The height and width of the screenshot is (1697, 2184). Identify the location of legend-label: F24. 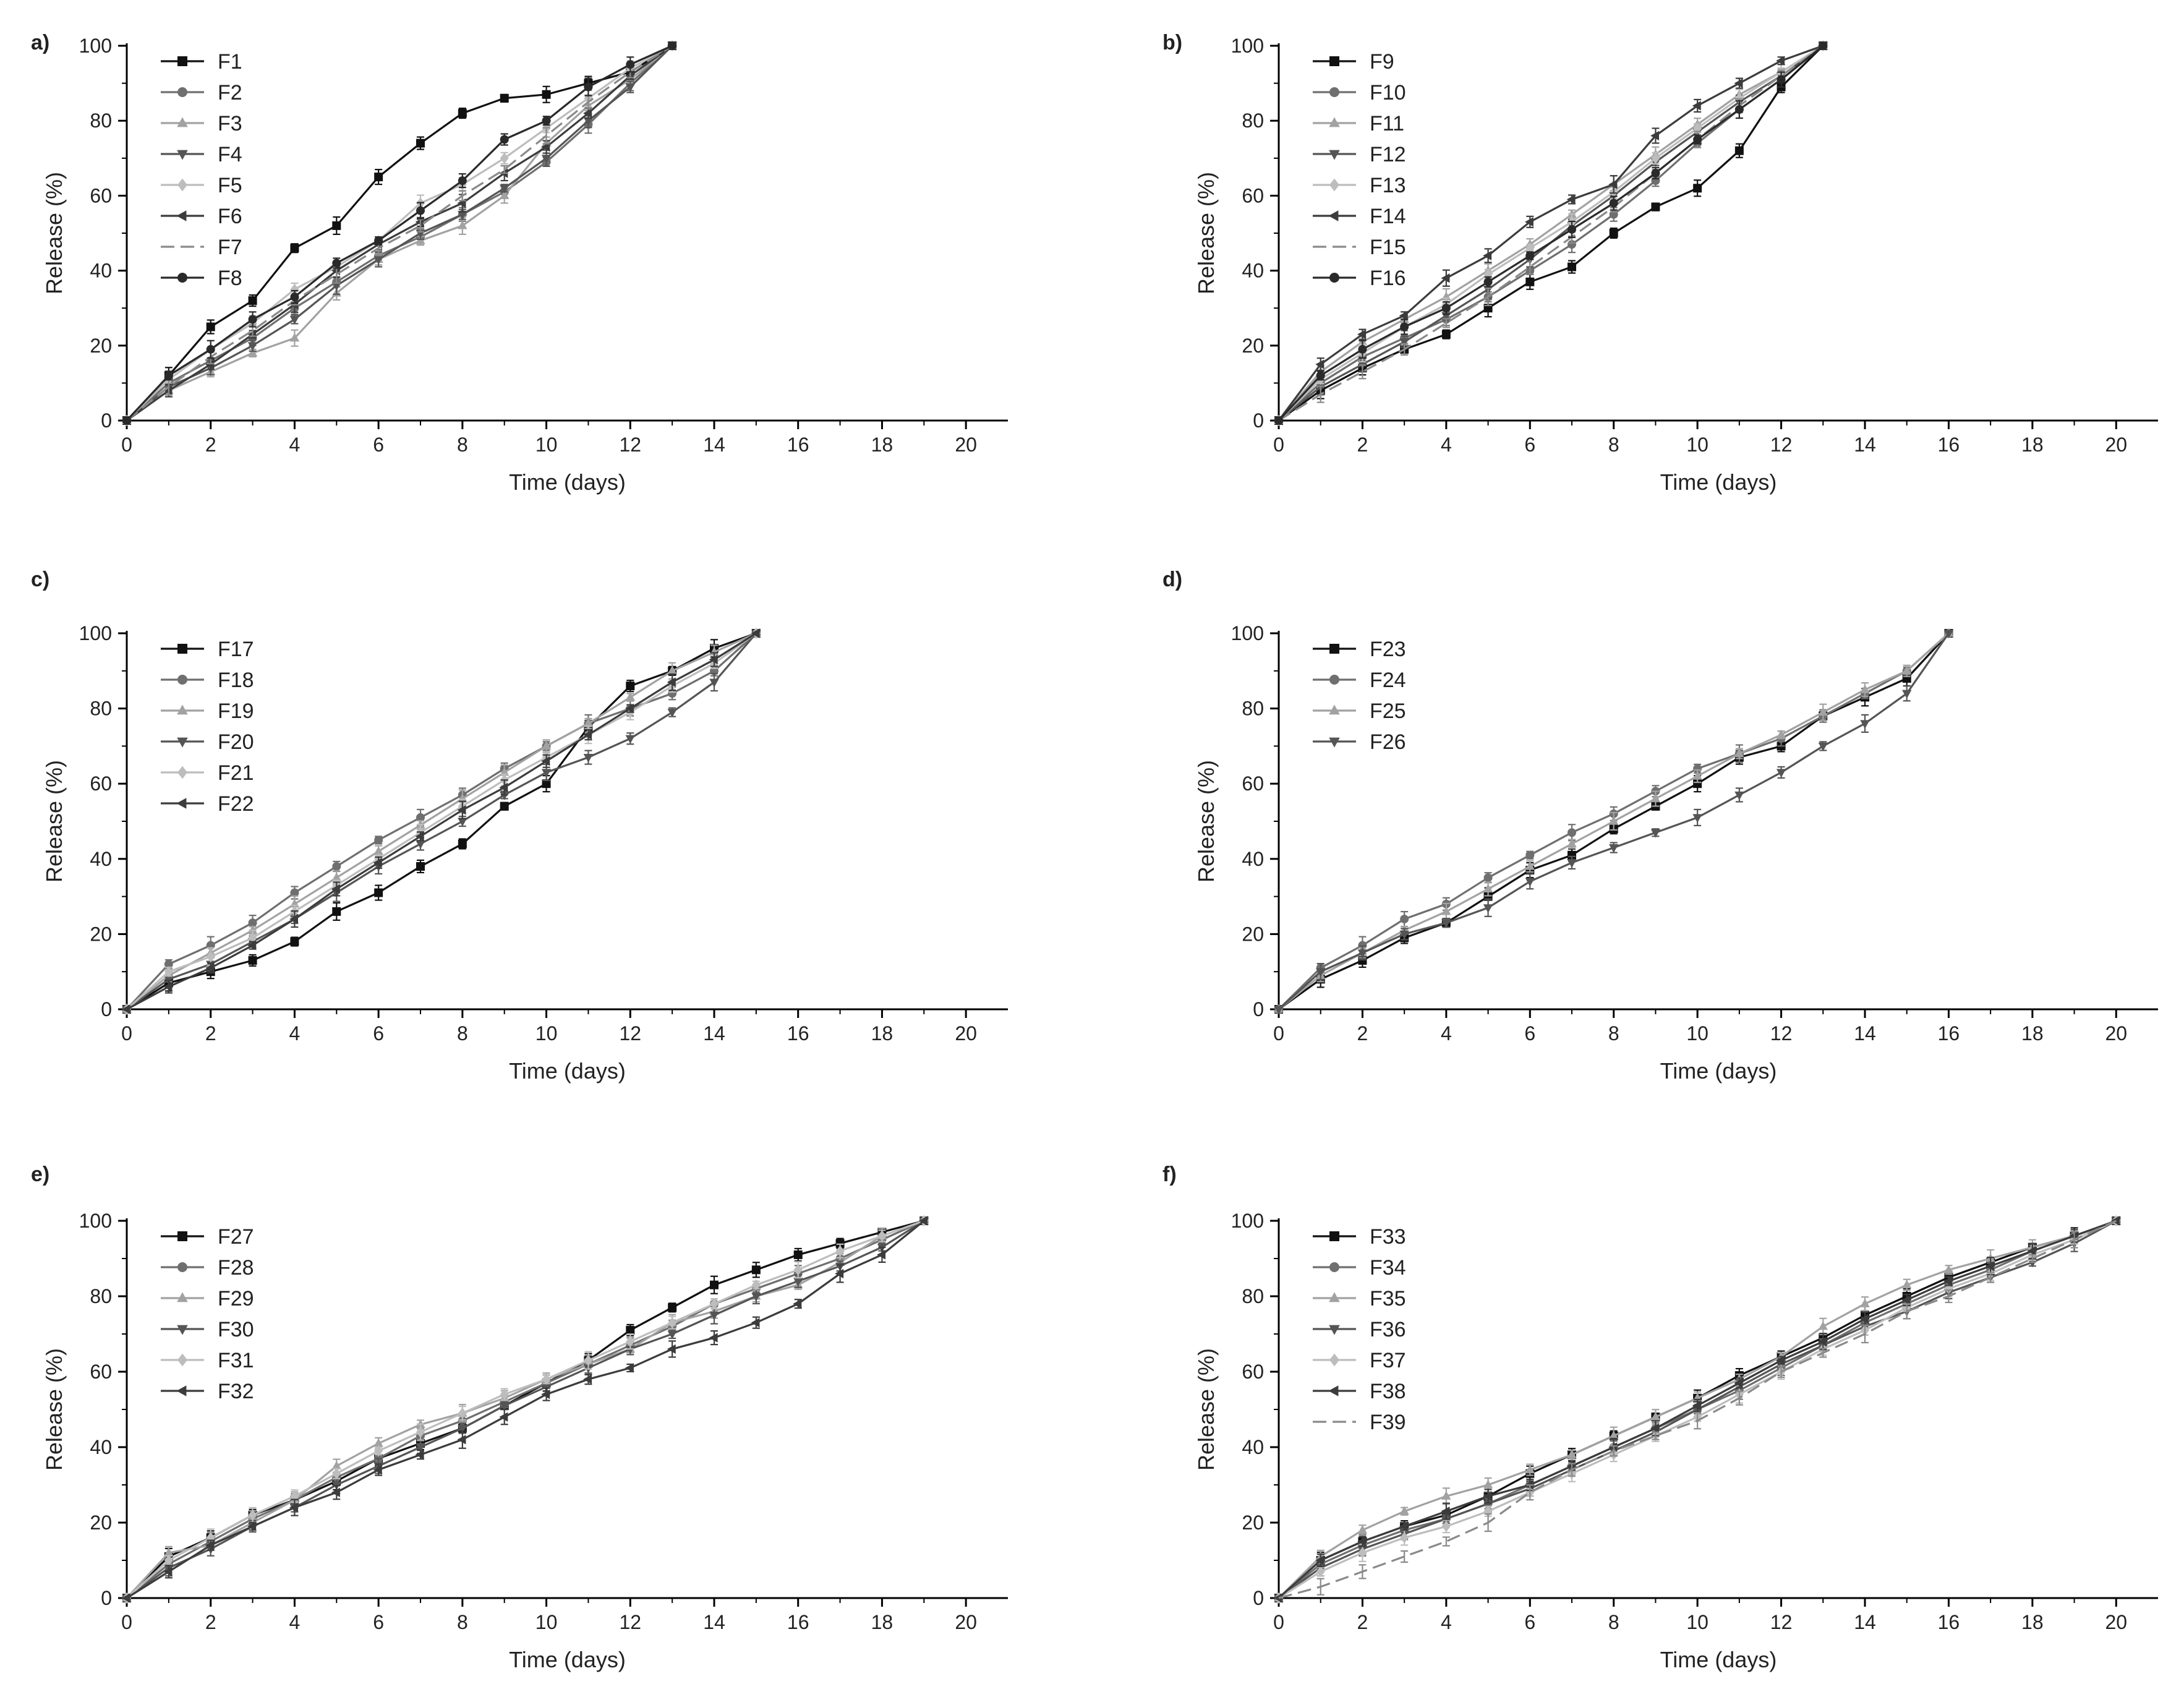
(1388, 680).